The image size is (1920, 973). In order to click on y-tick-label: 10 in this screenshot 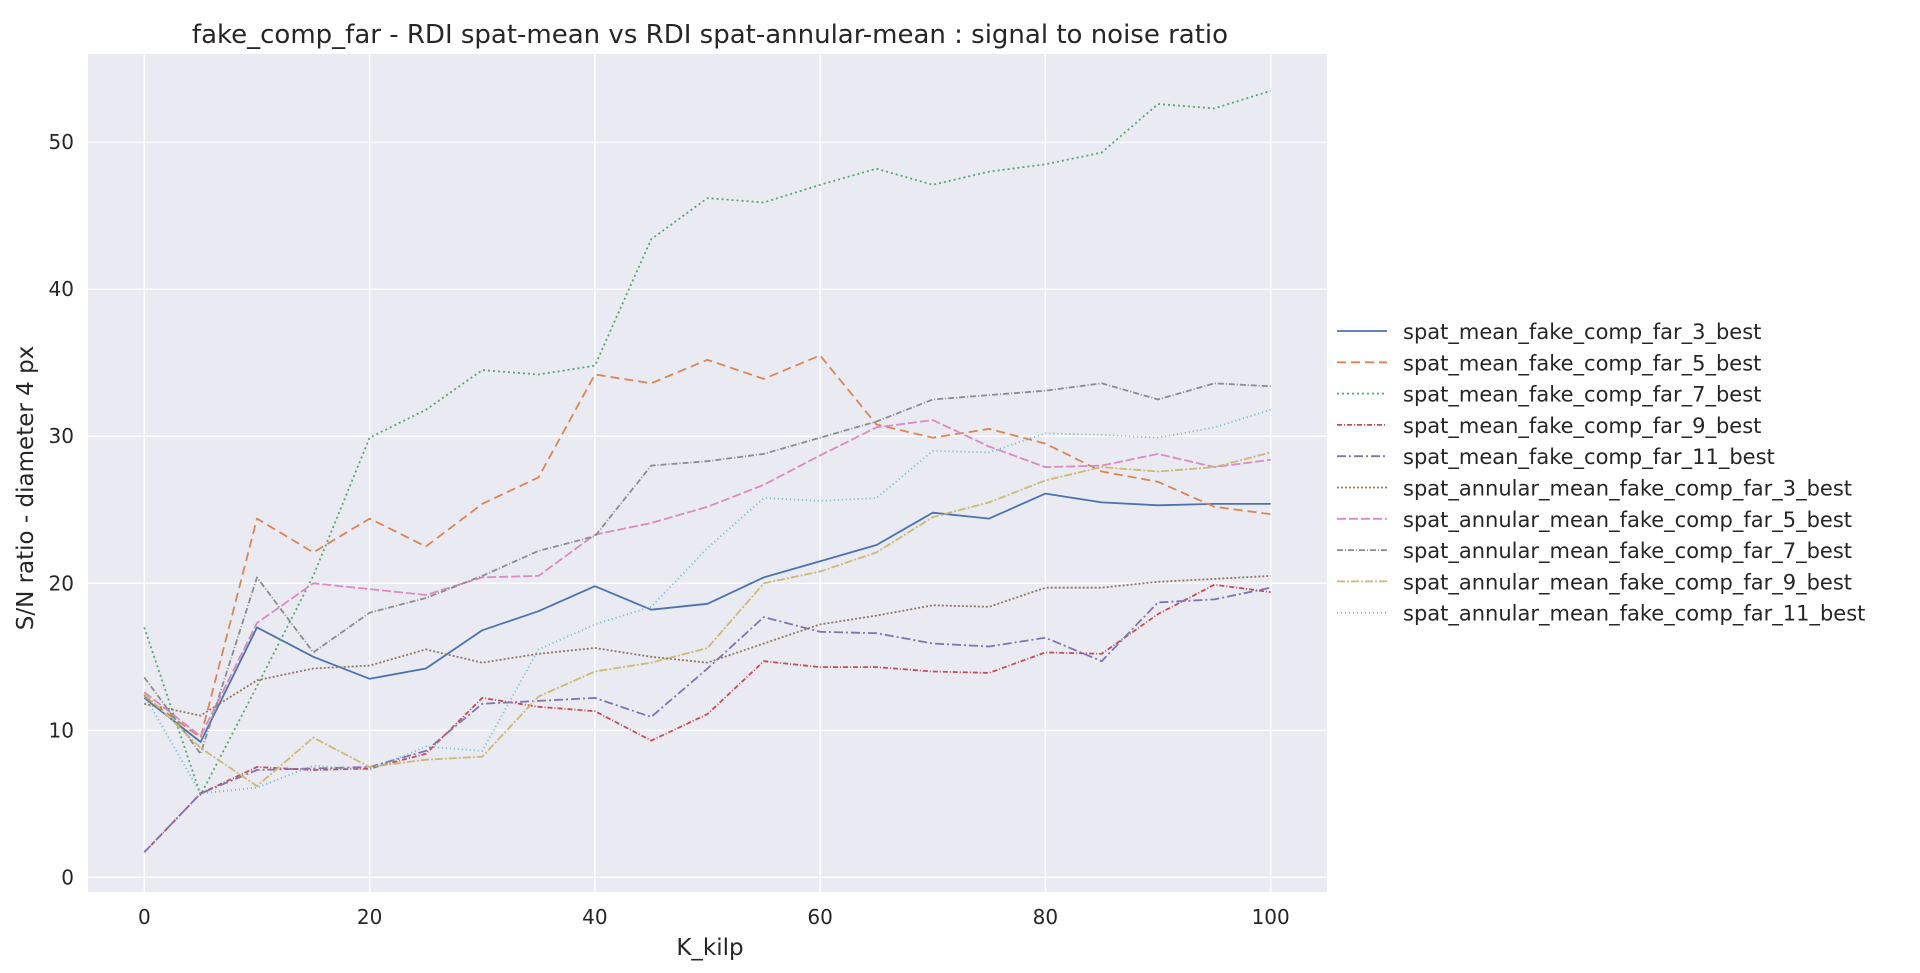, I will do `click(61, 730)`.